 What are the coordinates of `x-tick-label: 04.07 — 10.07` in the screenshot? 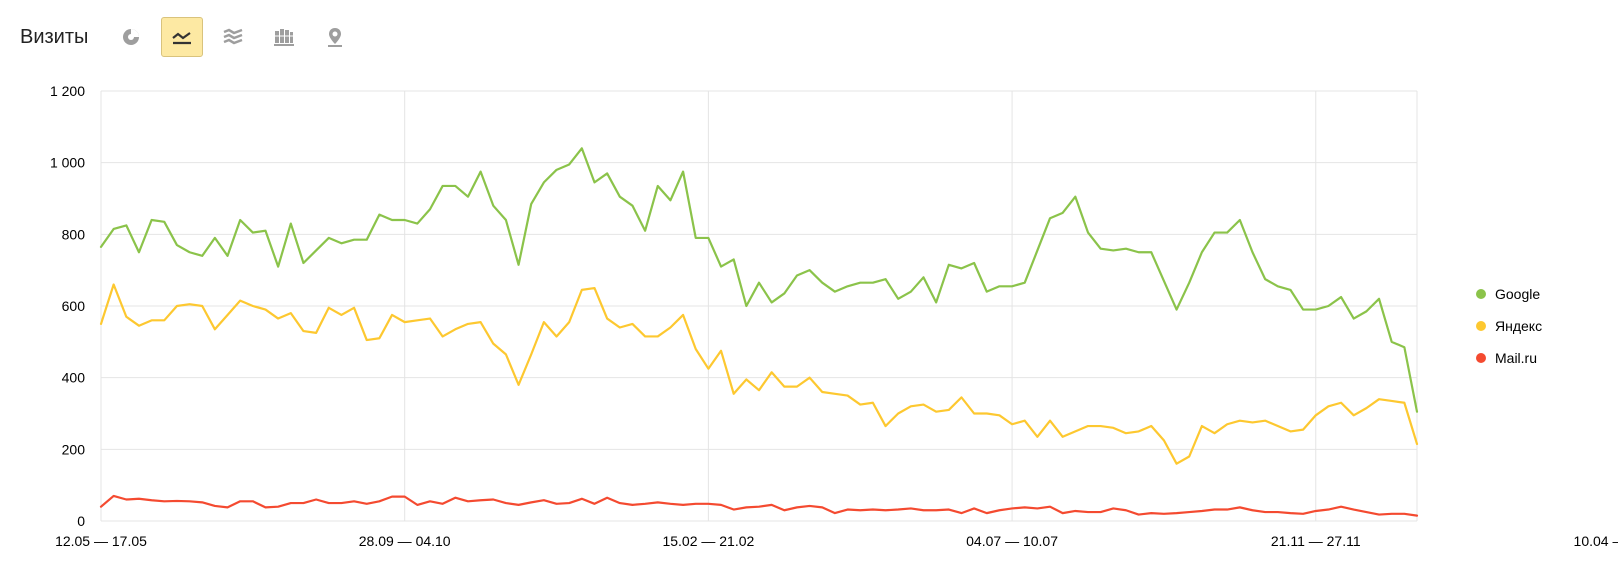 It's located at (1012, 541).